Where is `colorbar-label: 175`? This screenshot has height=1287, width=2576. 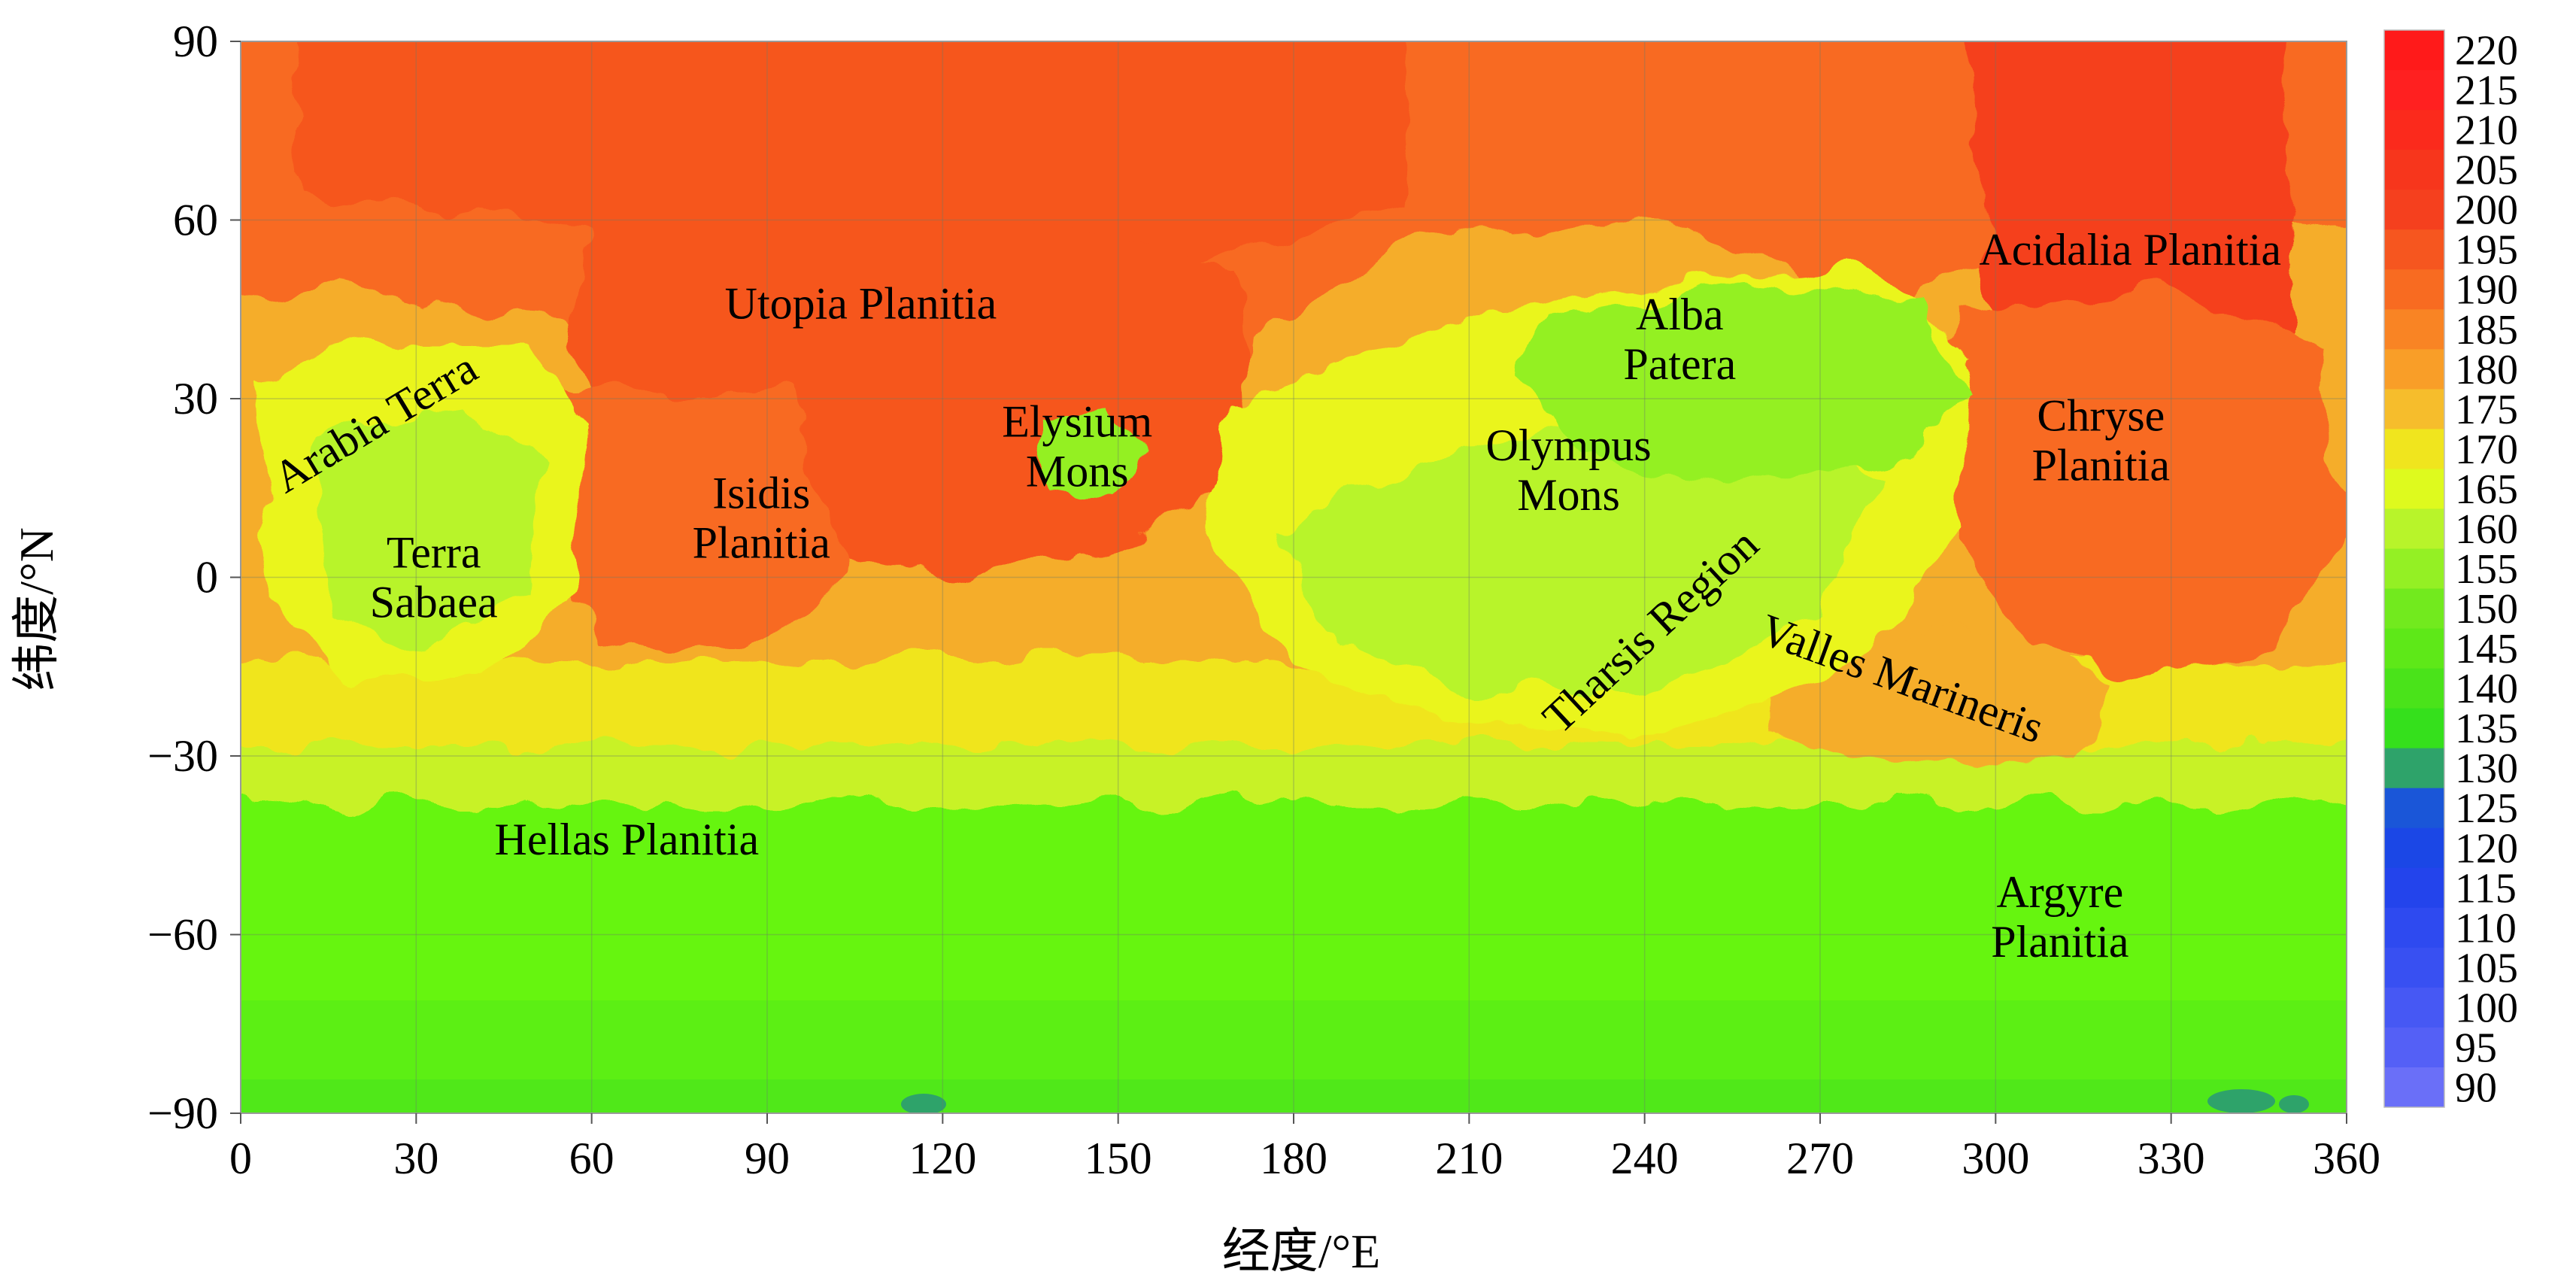 colorbar-label: 175 is located at coordinates (2486, 410).